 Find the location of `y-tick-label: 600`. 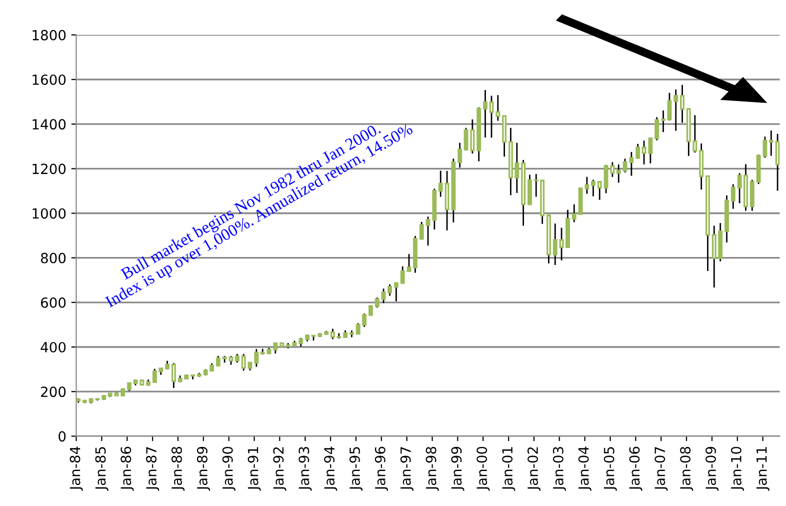

y-tick-label: 600 is located at coordinates (53, 302).